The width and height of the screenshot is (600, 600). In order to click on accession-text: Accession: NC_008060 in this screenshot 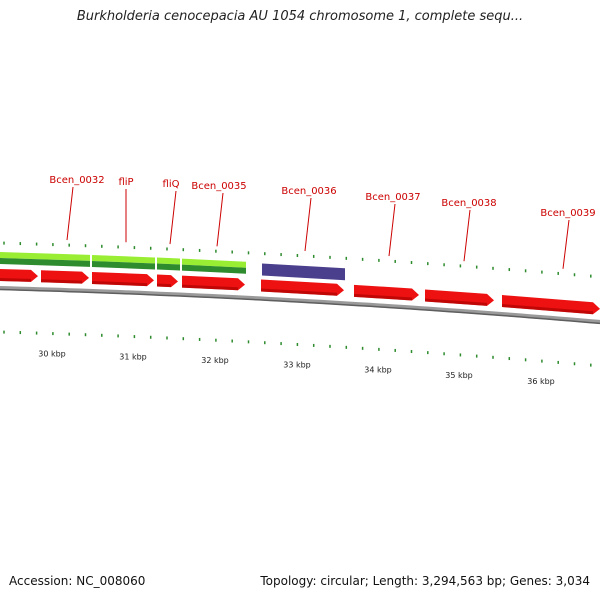, I will do `click(77, 581)`.